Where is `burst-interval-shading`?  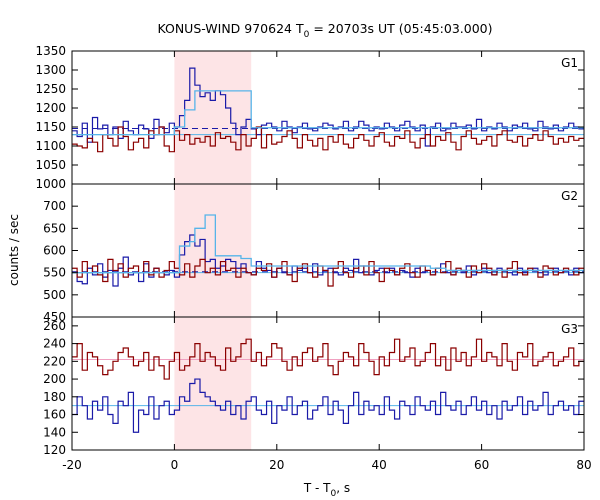 burst-interval-shading is located at coordinates (213, 250).